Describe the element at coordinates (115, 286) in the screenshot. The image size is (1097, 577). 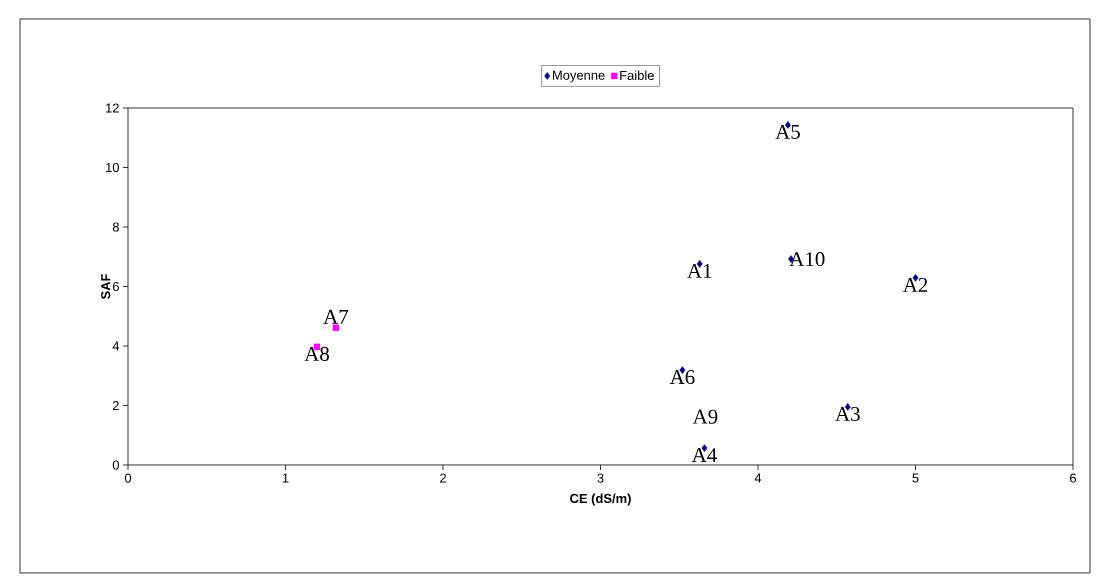
I see `y-tick-label: 6` at that location.